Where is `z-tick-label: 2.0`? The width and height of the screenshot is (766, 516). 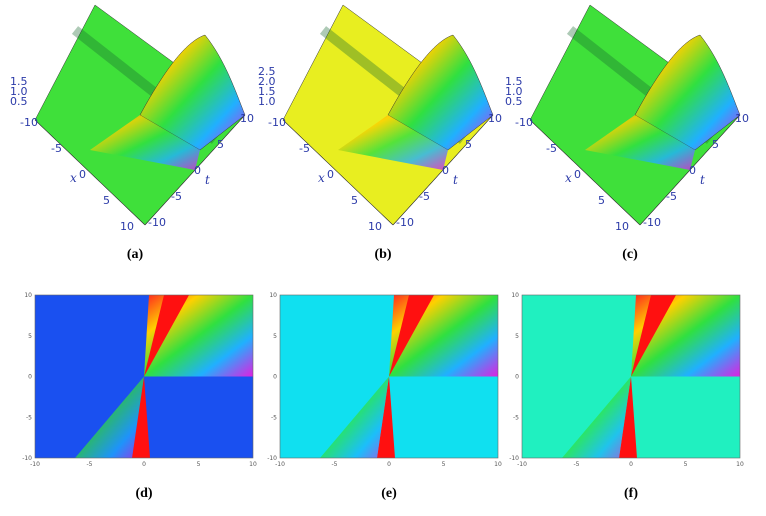
z-tick-label: 2.0 is located at coordinates (267, 81).